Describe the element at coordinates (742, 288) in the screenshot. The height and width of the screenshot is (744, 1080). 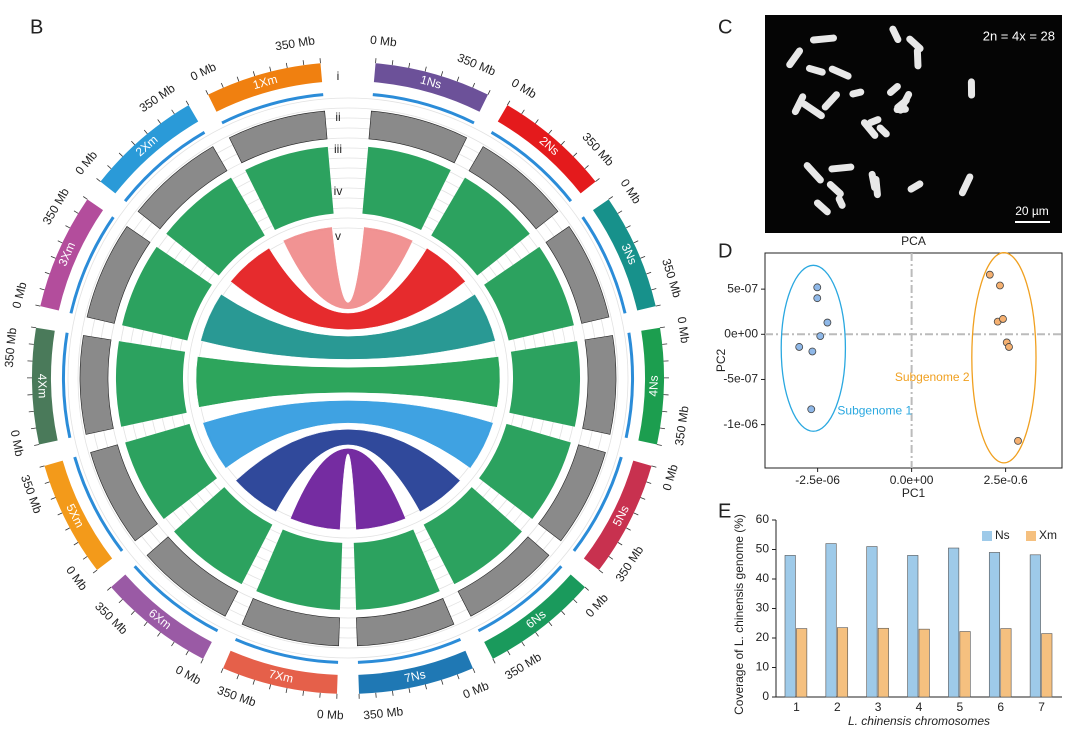
I see `y-tick-label: 5e-07` at that location.